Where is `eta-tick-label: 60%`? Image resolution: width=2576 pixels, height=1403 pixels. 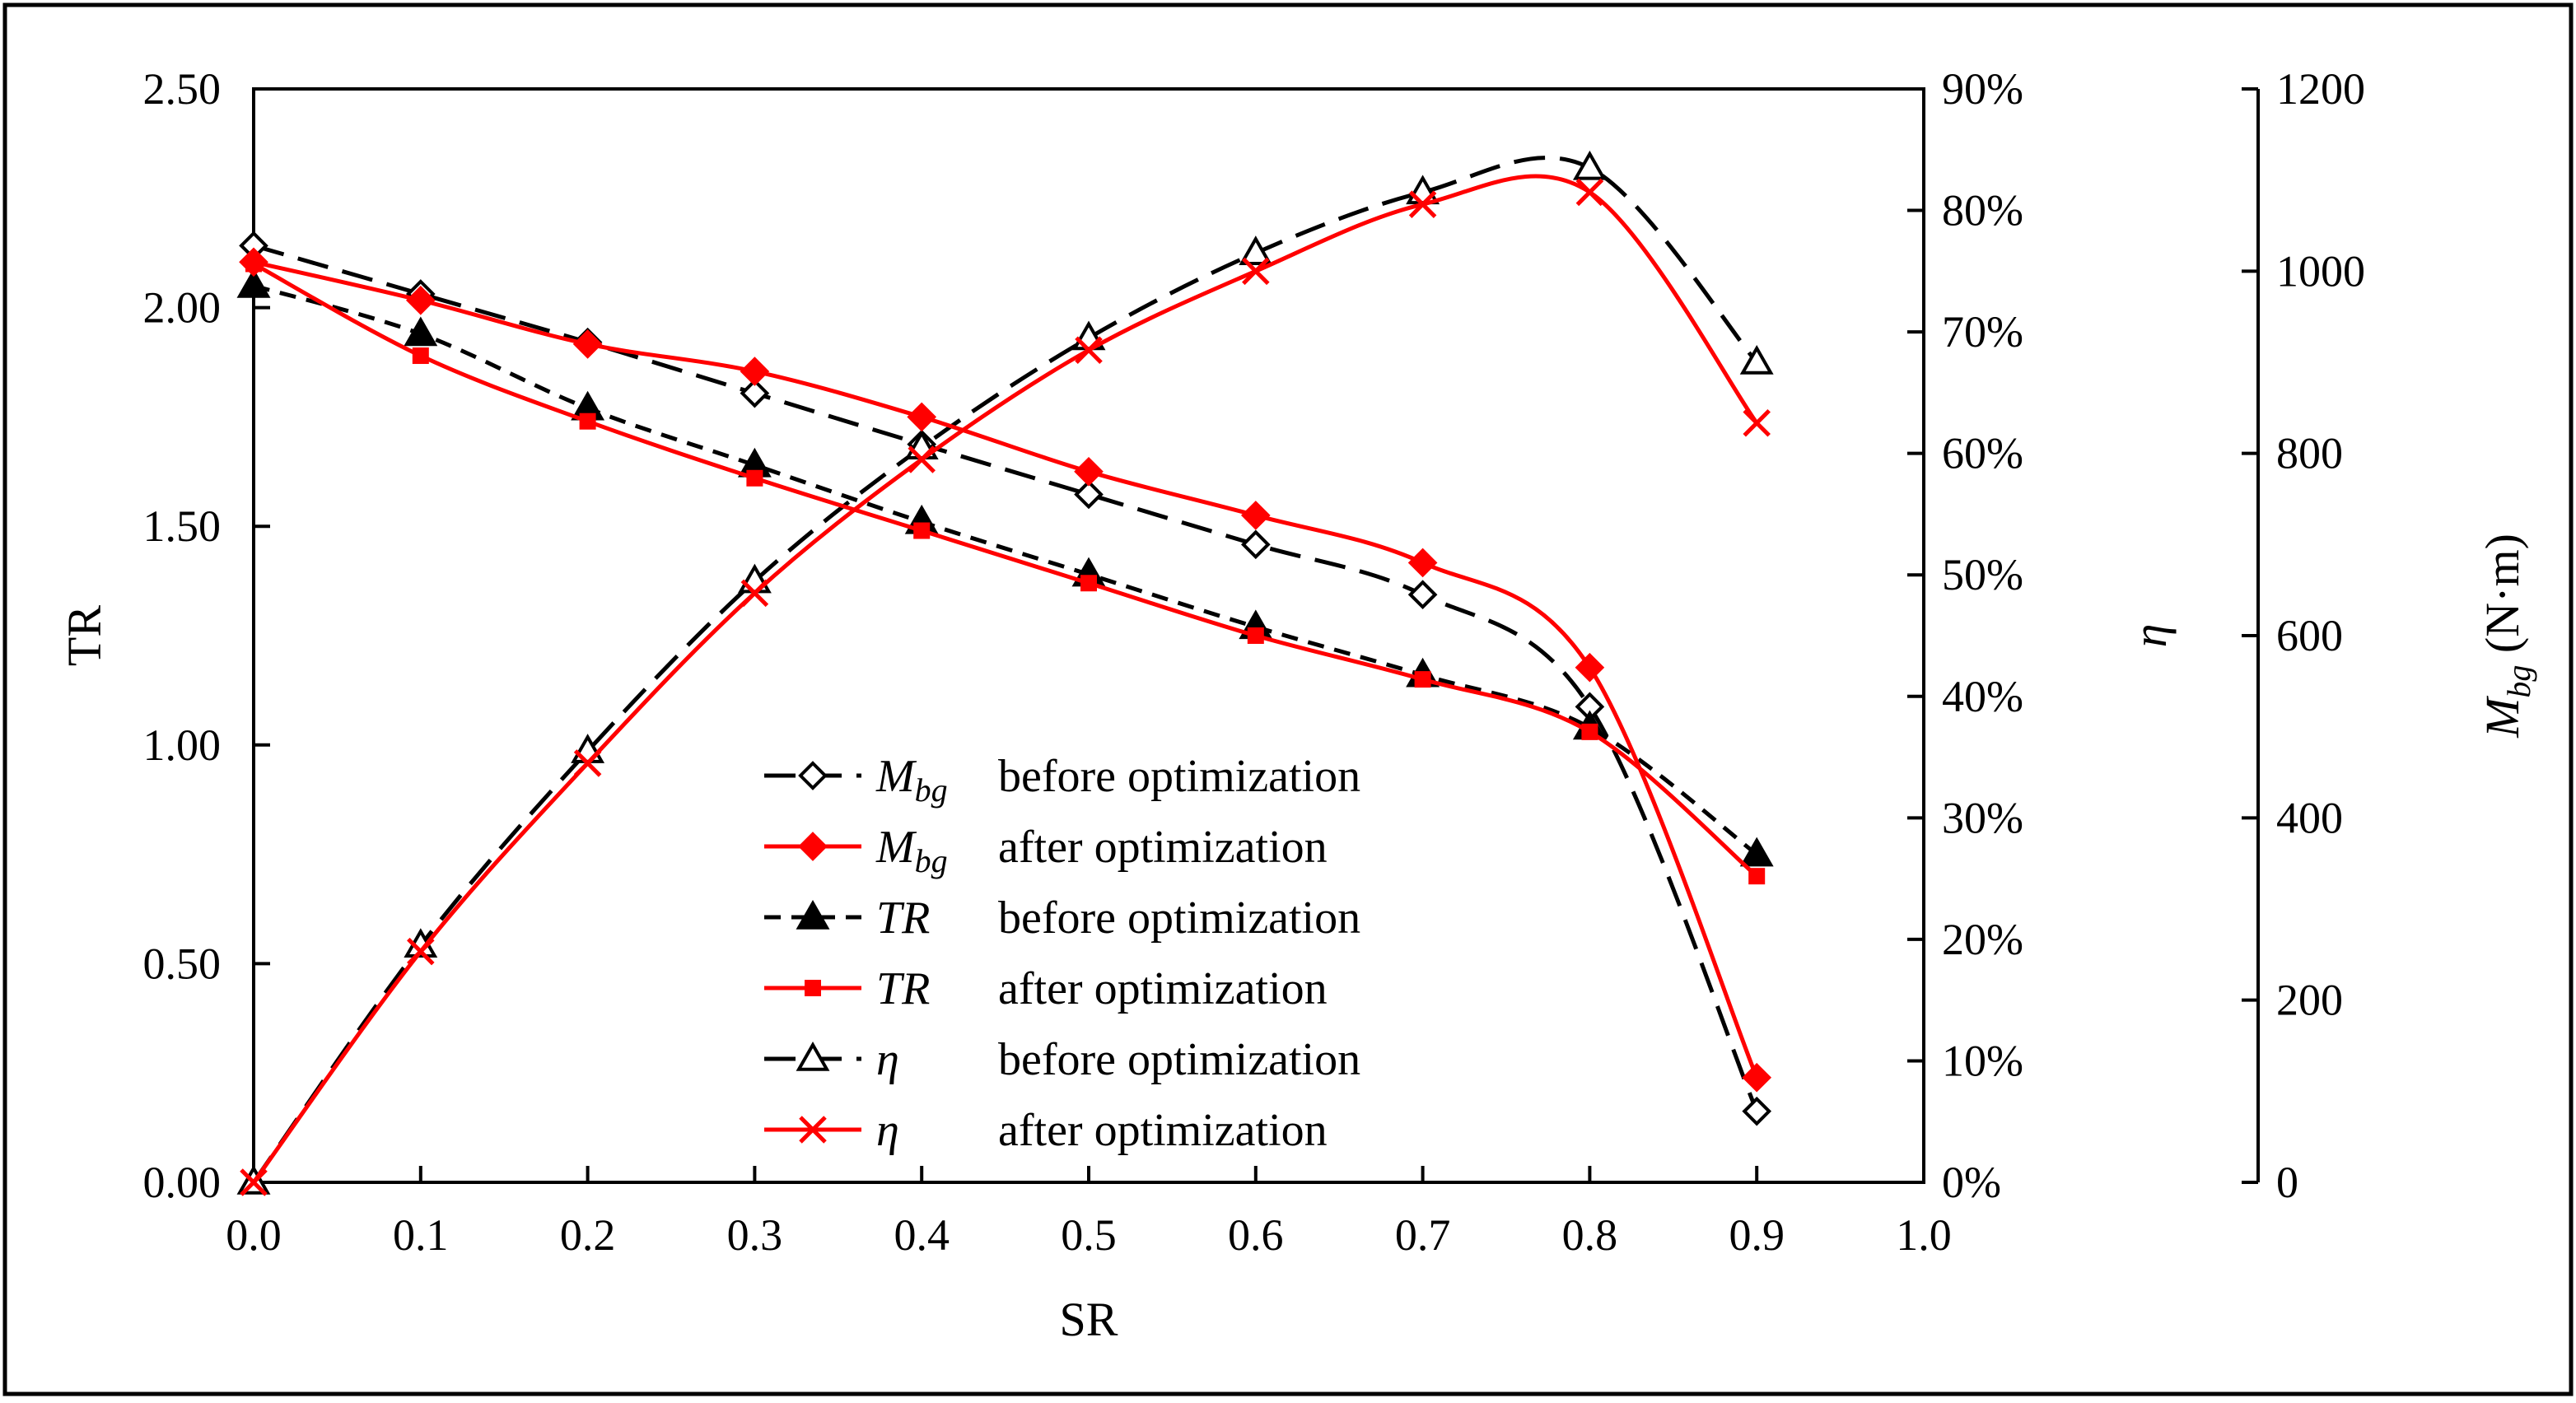
eta-tick-label: 60% is located at coordinates (1982, 454).